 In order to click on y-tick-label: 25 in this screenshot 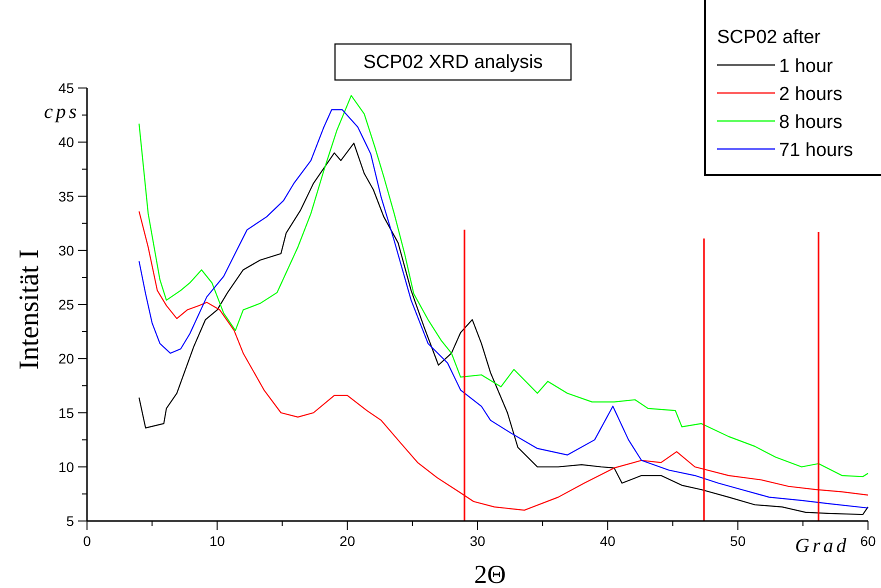, I will do `click(66, 304)`.